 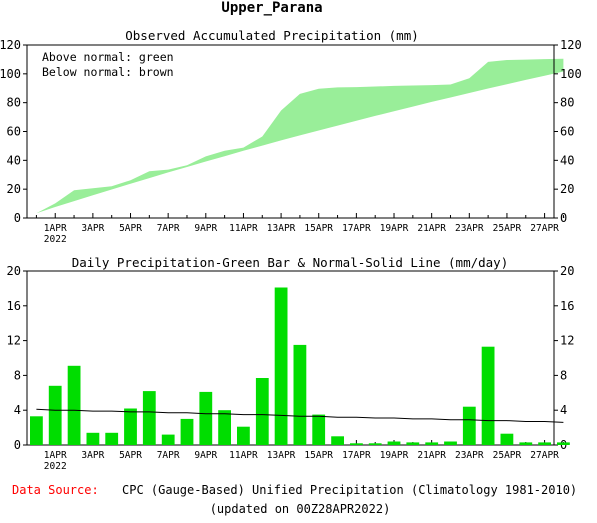 What do you see at coordinates (108, 72) in the screenshot?
I see `legend-below-normal: Below normal: brown` at bounding box center [108, 72].